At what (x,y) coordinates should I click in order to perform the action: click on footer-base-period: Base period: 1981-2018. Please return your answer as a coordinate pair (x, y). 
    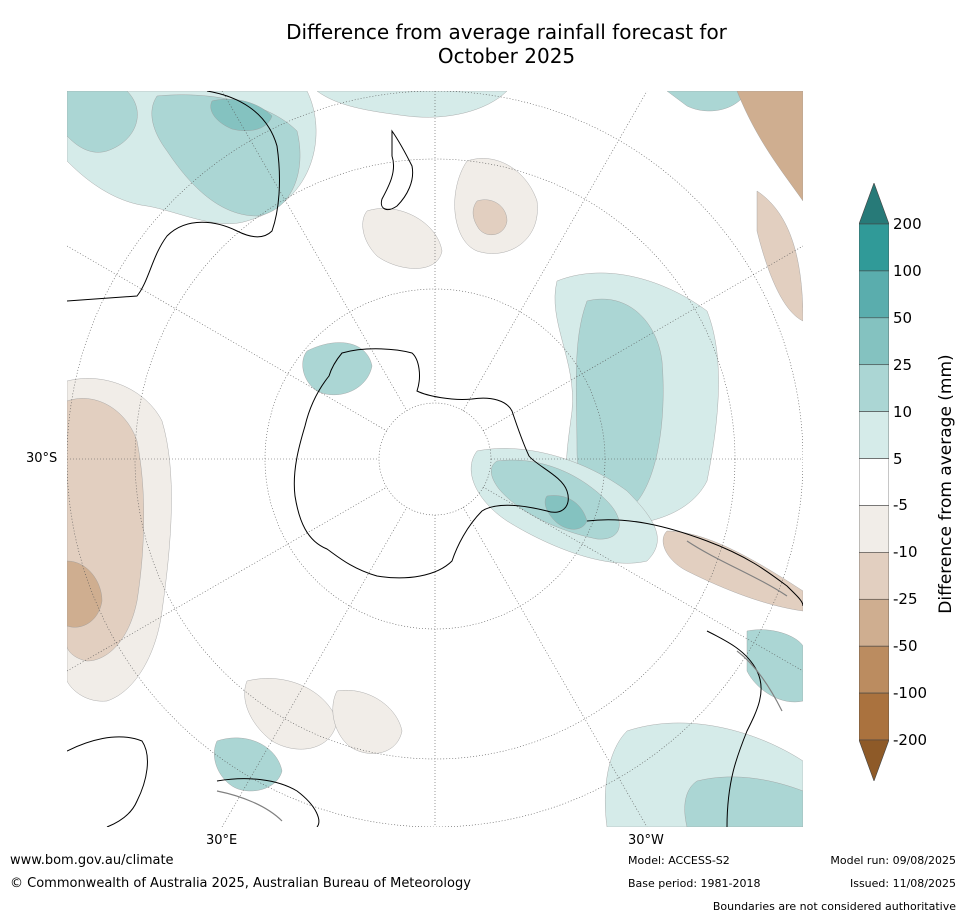
    Looking at the image, I should click on (694, 883).